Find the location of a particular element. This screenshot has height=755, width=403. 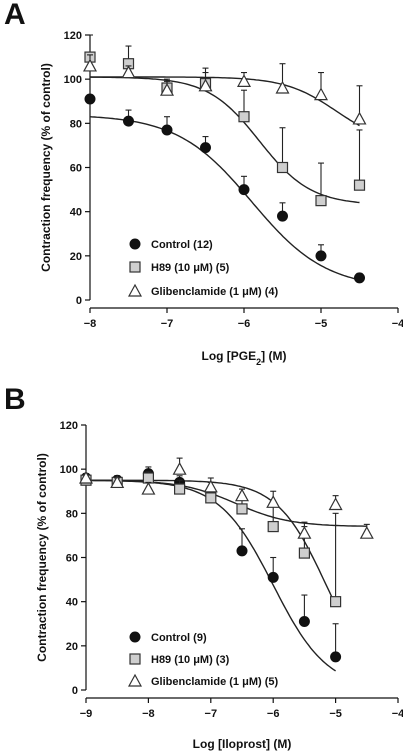

series-circle is located at coordinates (224, 198).